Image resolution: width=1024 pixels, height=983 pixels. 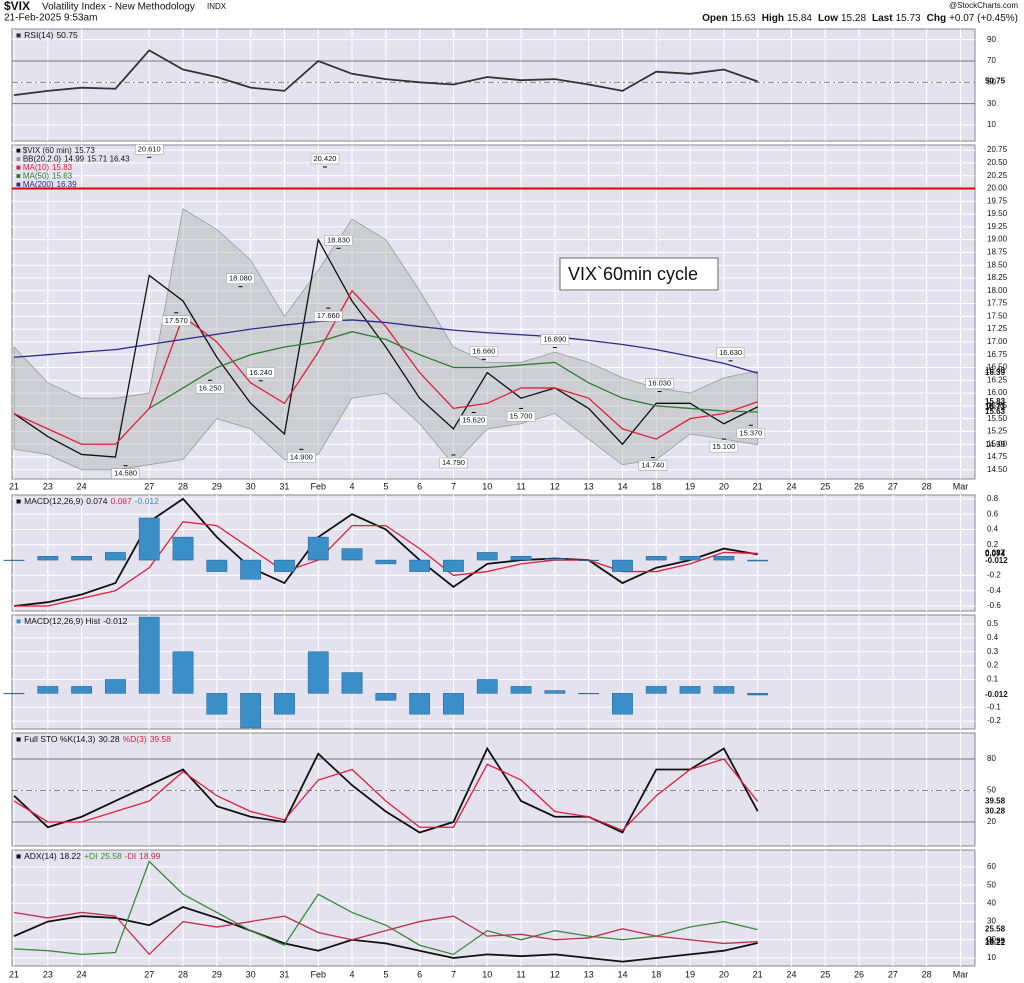 I want to click on annotation-label: 15.100, so click(x=723, y=446).